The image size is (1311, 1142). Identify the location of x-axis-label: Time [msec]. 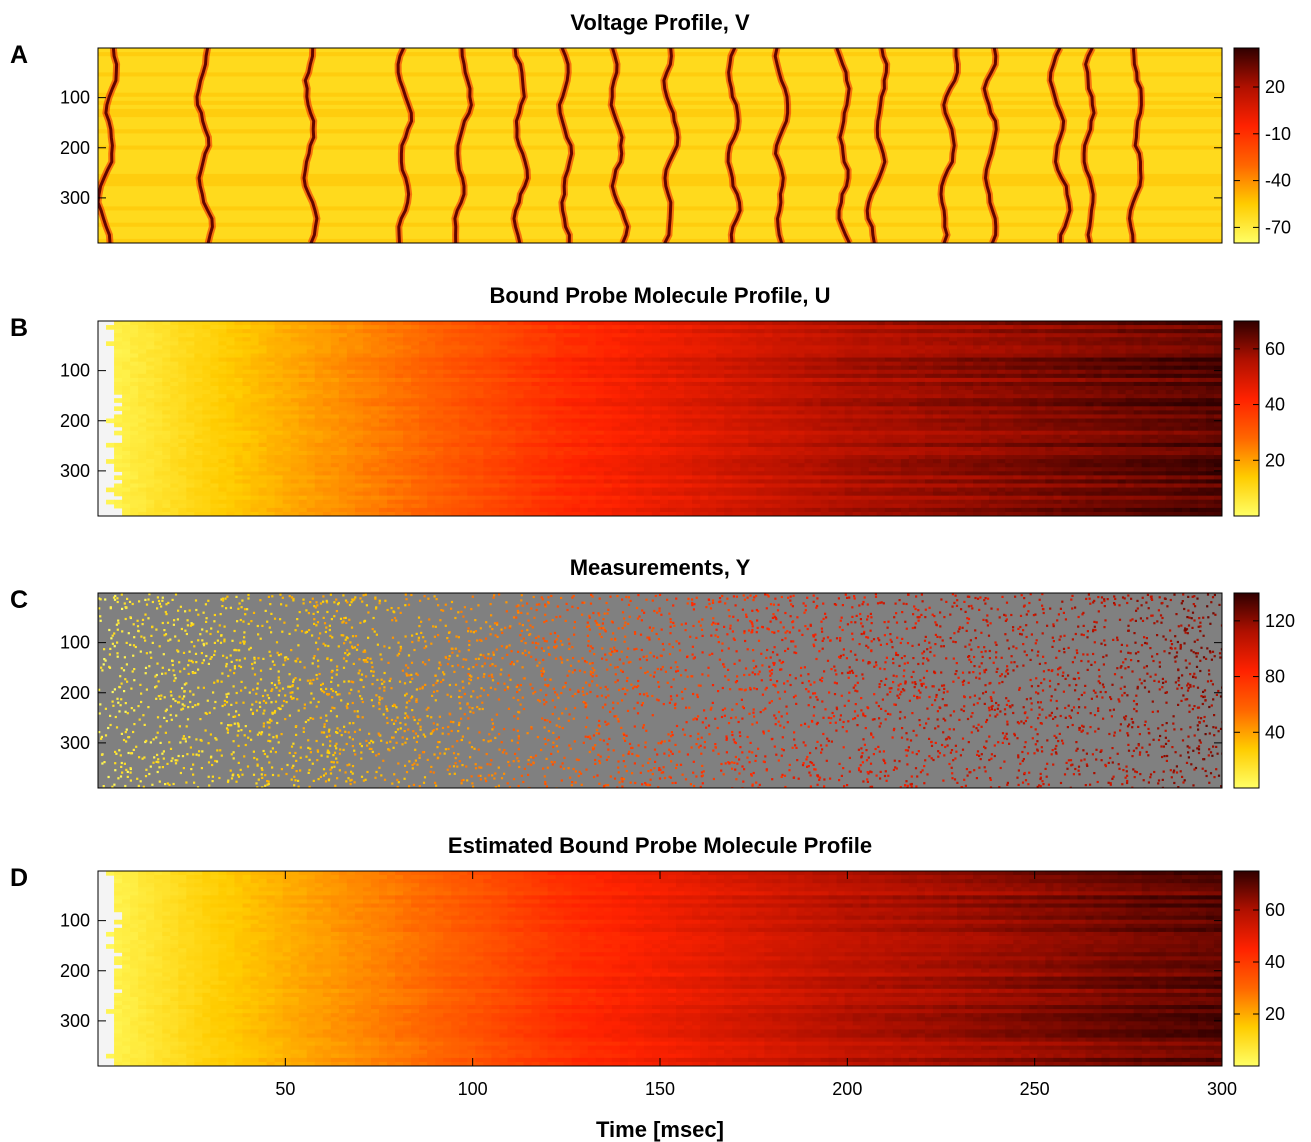
(660, 1129).